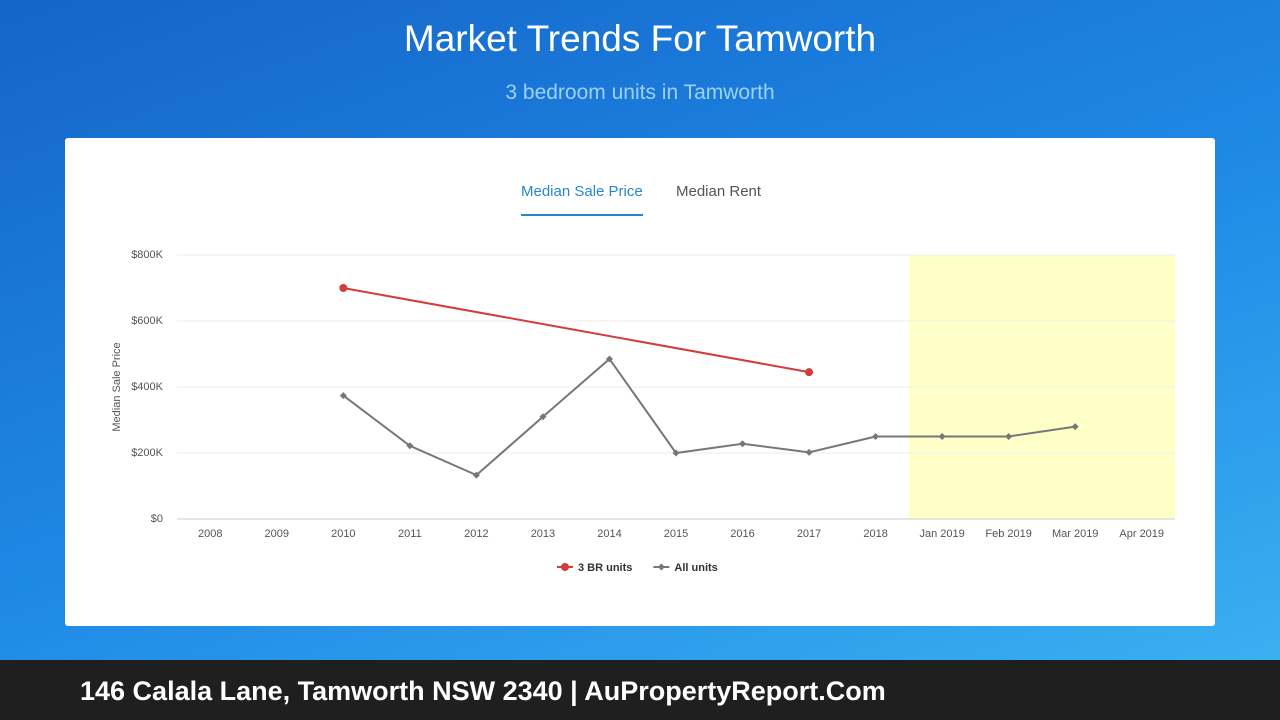  Describe the element at coordinates (640, 92) in the screenshot. I see `subtitle: 3 bedroom units in Tamworth` at that location.